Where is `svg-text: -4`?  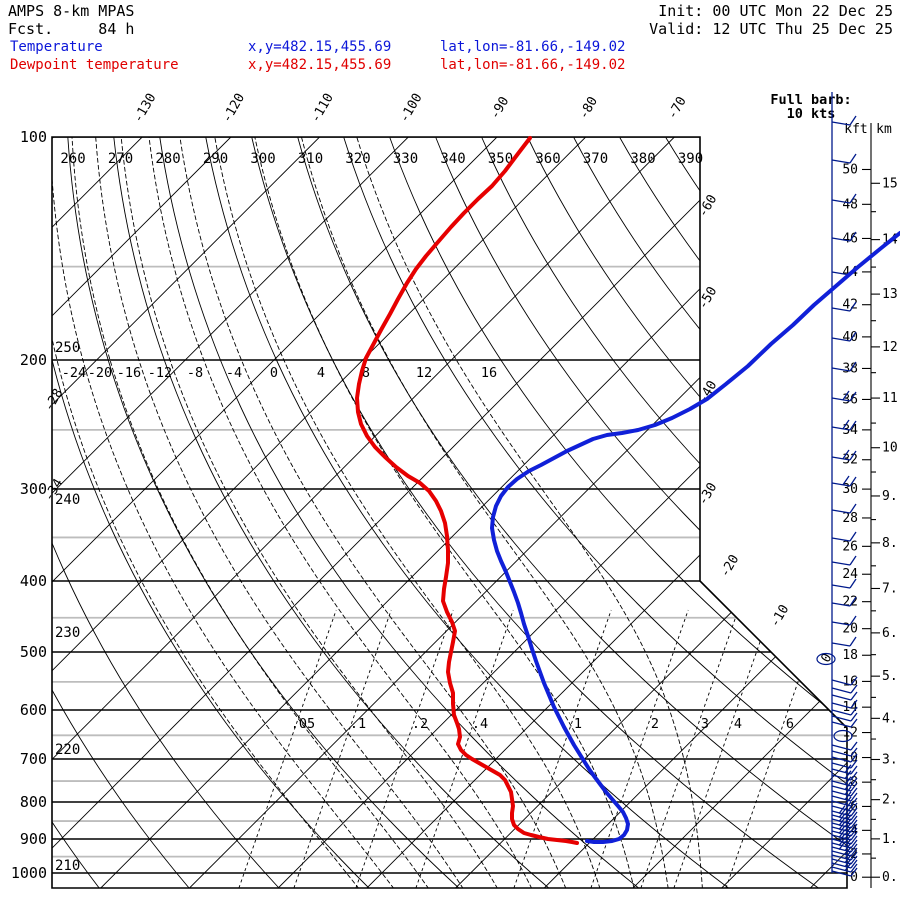 svg-text: -4 is located at coordinates (234, 373).